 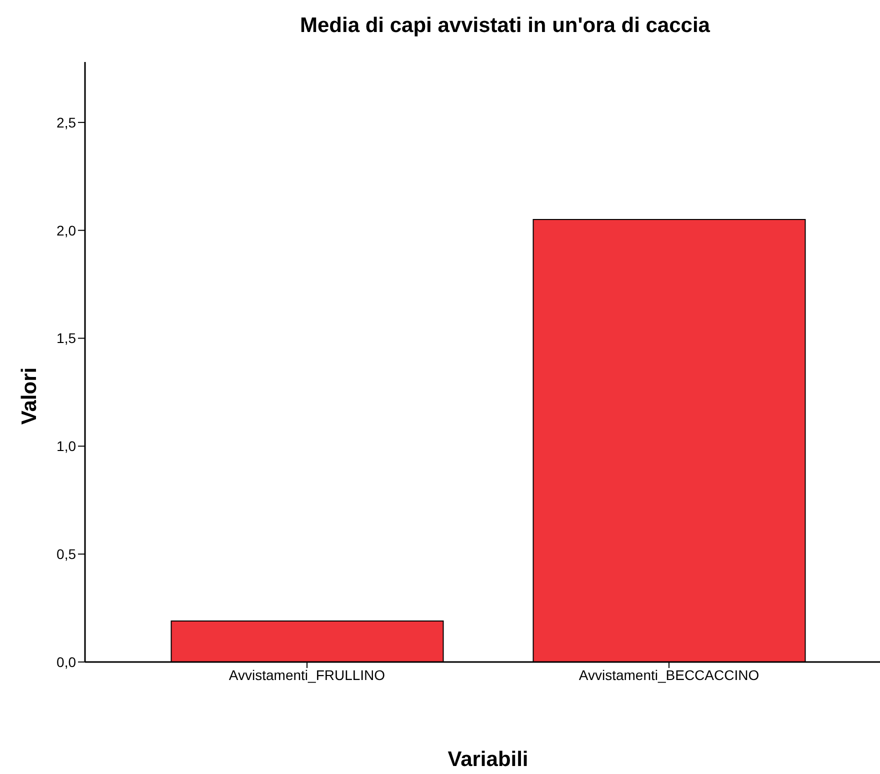 I want to click on chart-title: Media di capi avvistati in un'ora di caccia, so click(x=505, y=26).